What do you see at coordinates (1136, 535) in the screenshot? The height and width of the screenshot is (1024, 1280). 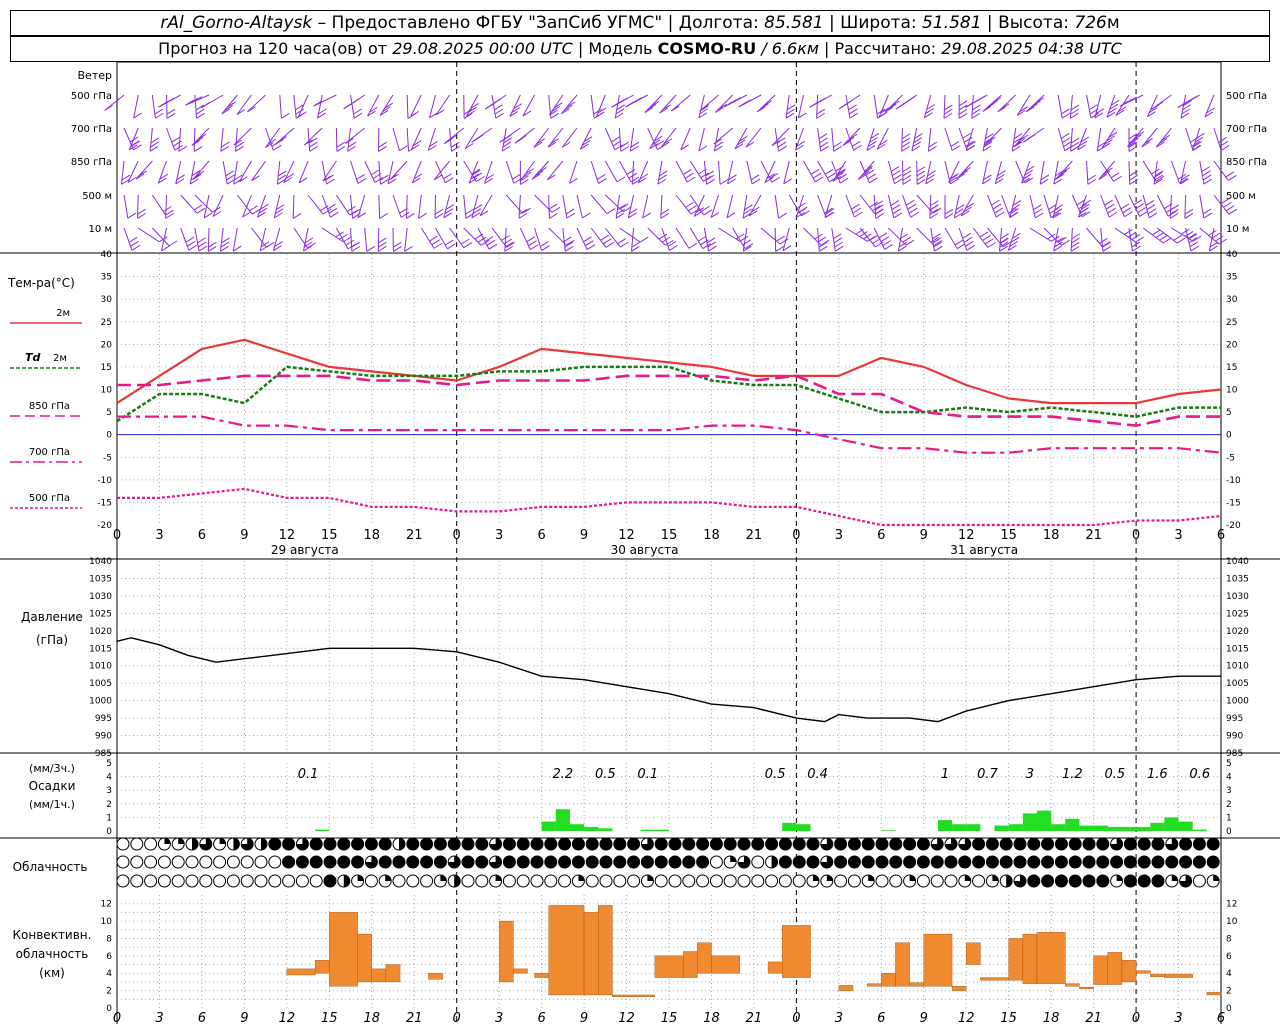 I see `temp-hour-tick: 0` at bounding box center [1136, 535].